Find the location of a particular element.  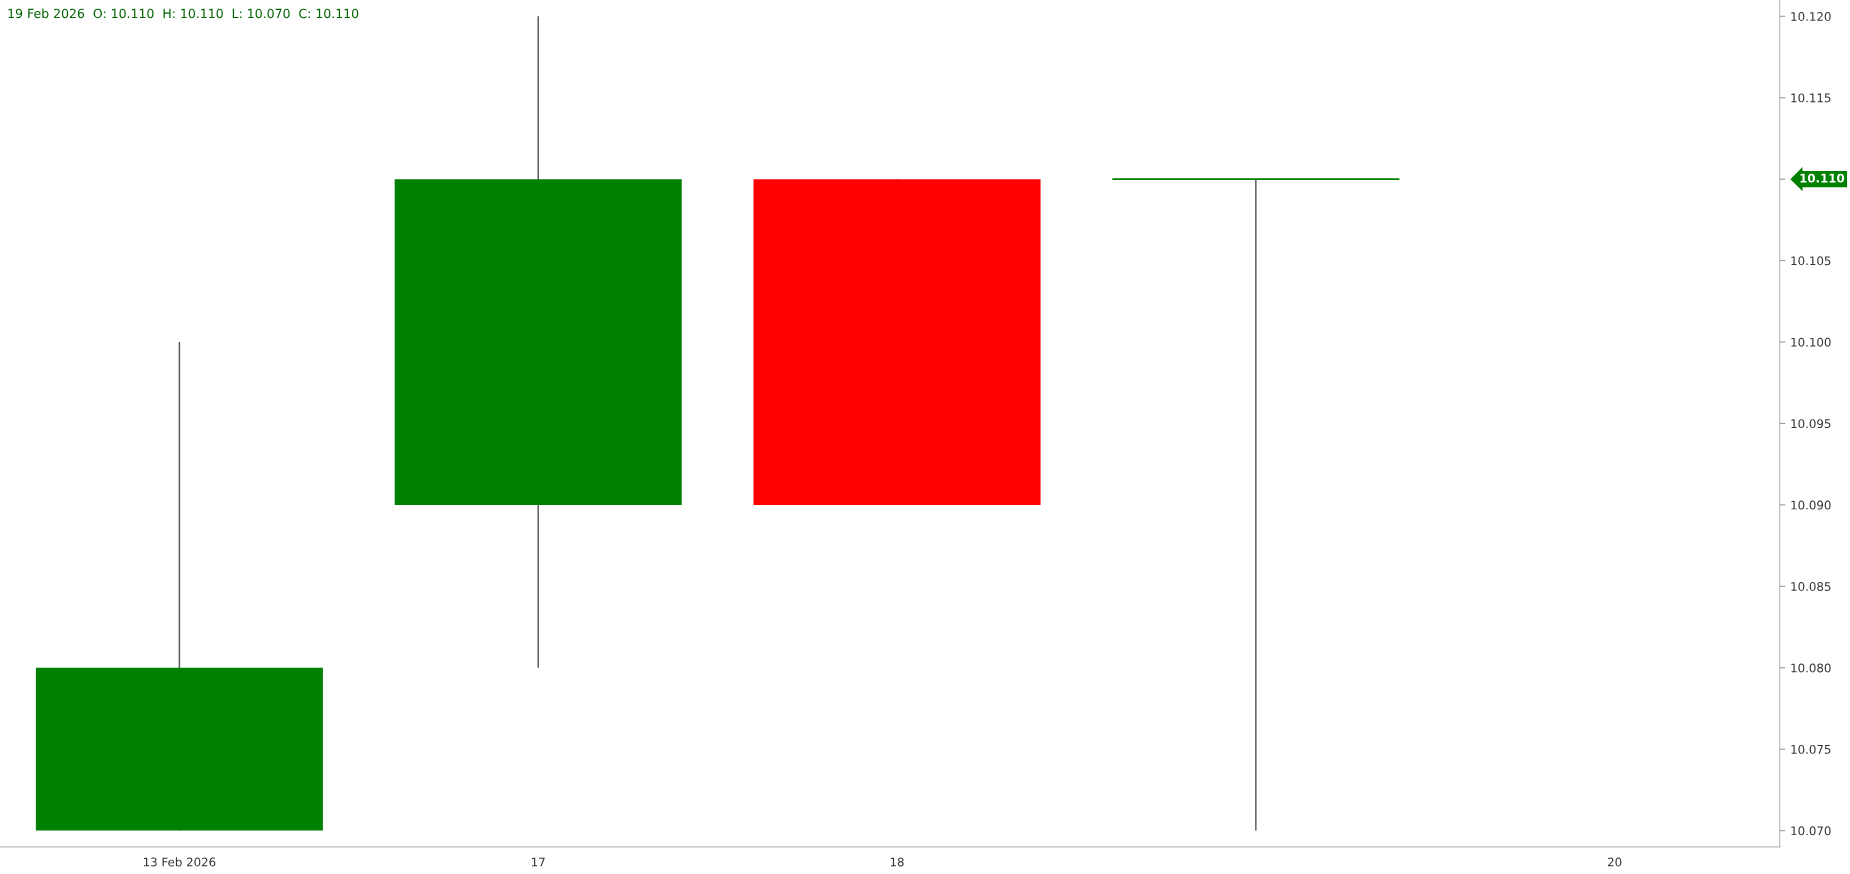

x-tick-label: 18 is located at coordinates (897, 862).